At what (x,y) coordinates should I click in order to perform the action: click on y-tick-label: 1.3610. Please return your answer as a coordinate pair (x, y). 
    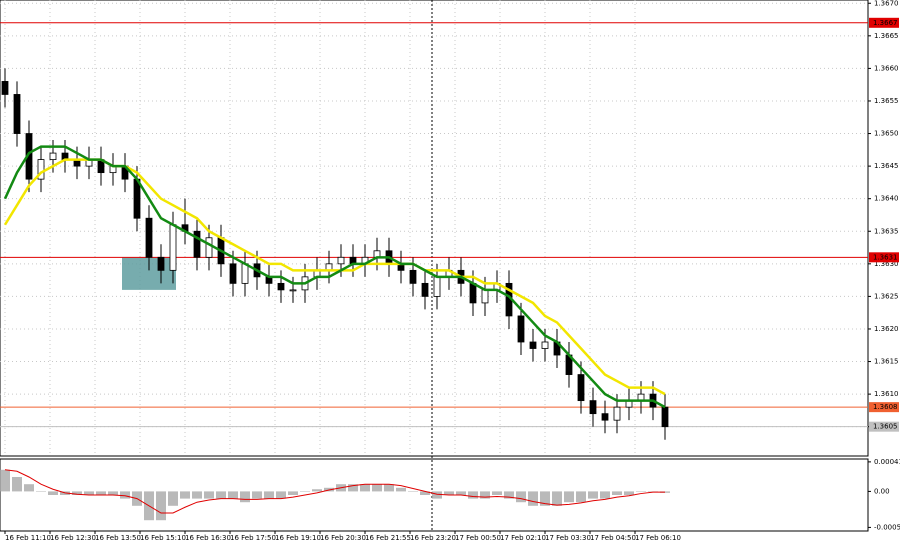
    Looking at the image, I should click on (886, 394).